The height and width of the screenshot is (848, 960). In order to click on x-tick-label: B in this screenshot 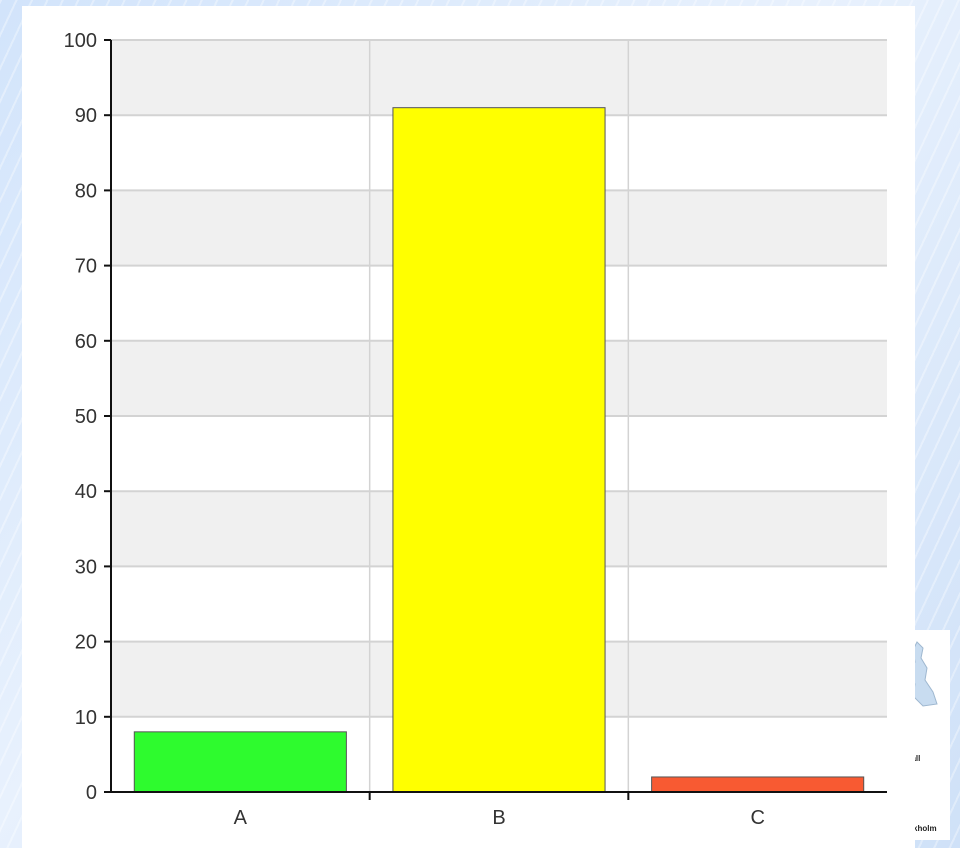, I will do `click(498, 818)`.